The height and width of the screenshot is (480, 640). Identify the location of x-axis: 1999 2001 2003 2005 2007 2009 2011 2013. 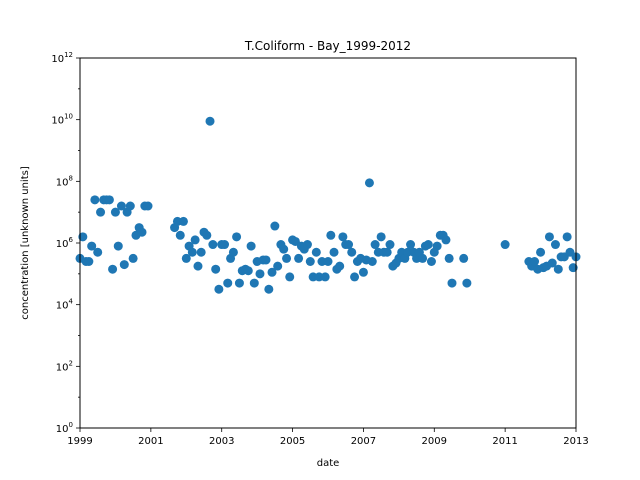
(328, 437).